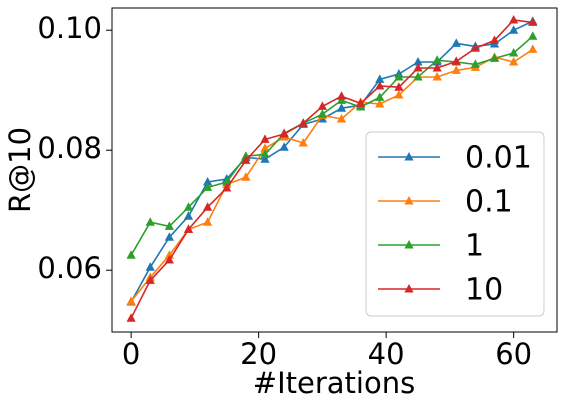 This screenshot has width=564, height=409. I want to click on y-tick-label: 0.10, so click(69, 28).